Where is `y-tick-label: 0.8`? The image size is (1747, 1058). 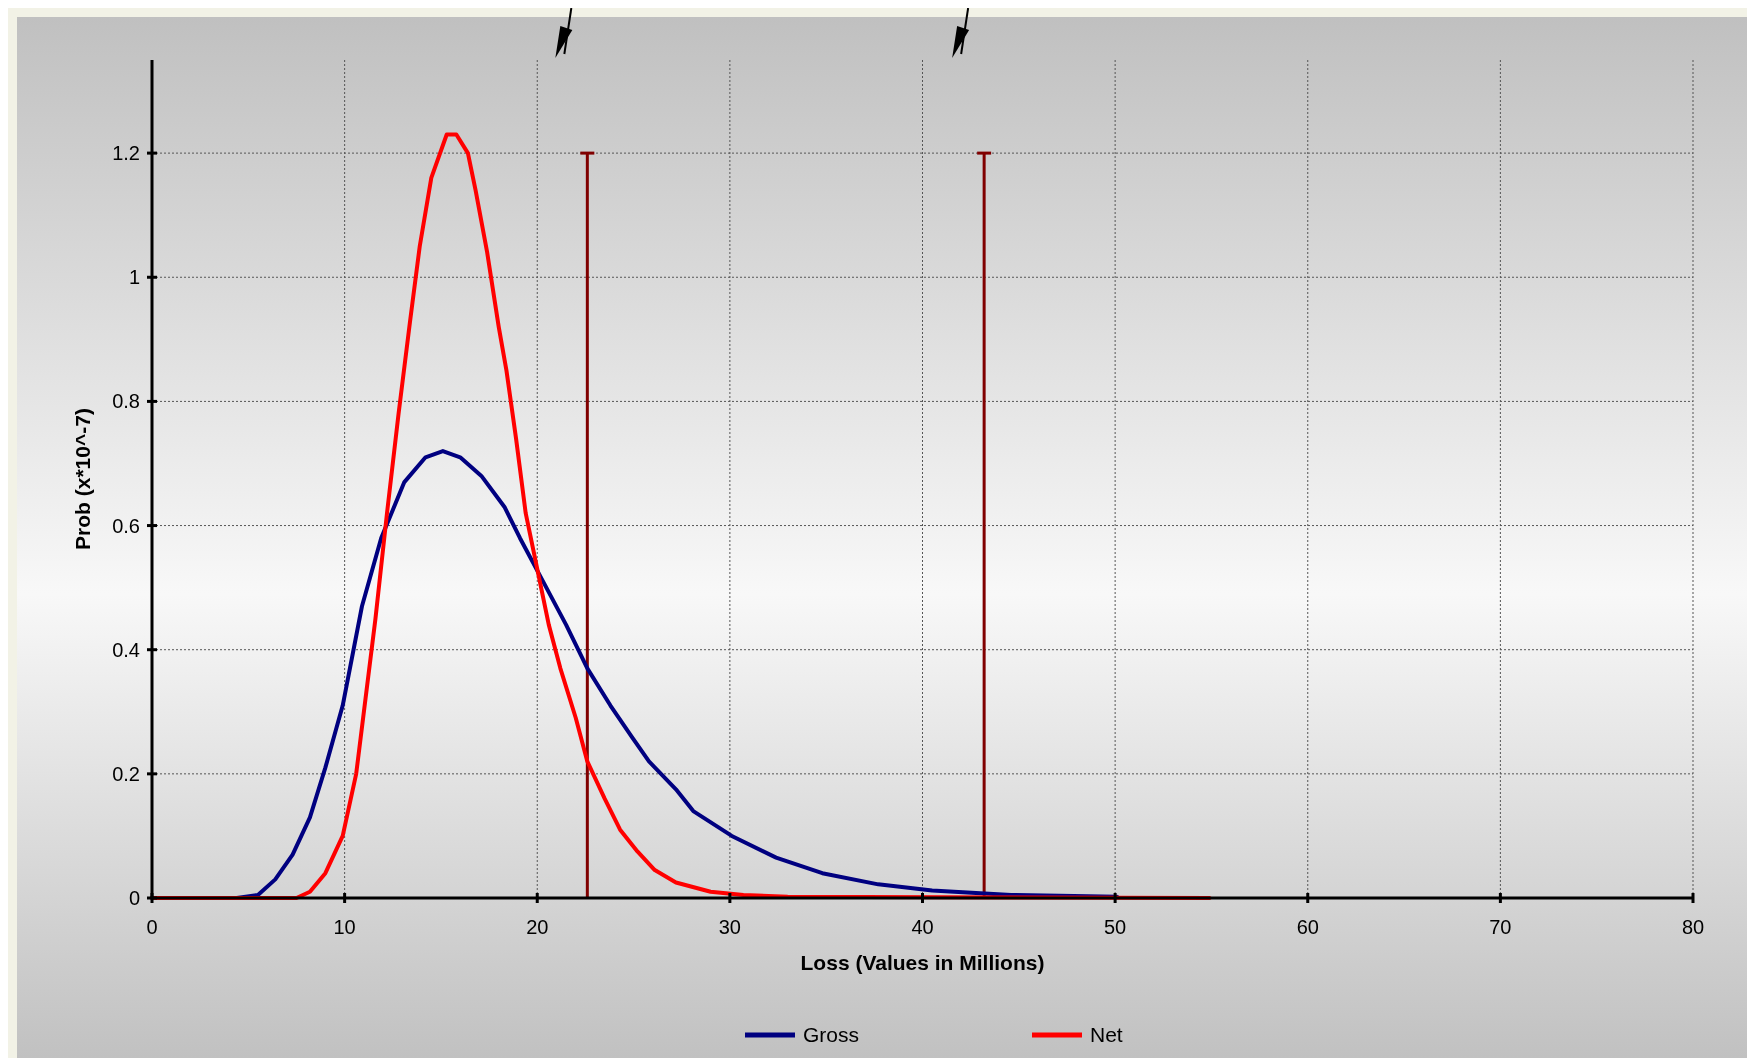
y-tick-label: 0.8 is located at coordinates (126, 401).